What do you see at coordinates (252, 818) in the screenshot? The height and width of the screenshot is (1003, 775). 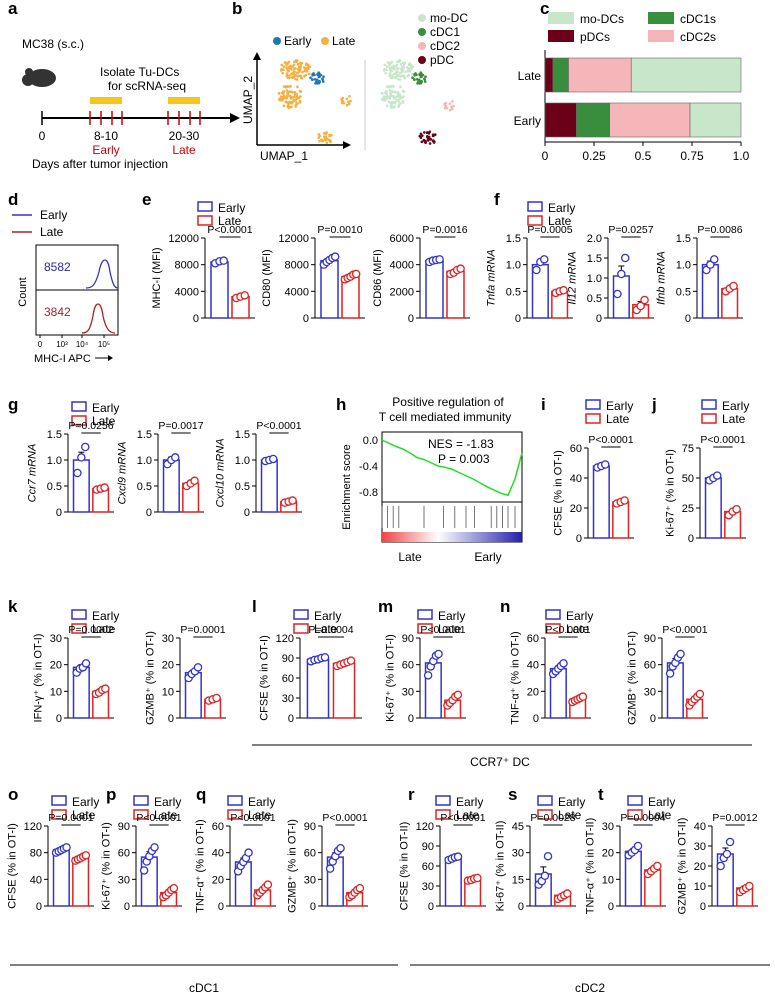 I see `p-value: P<0.0001` at bounding box center [252, 818].